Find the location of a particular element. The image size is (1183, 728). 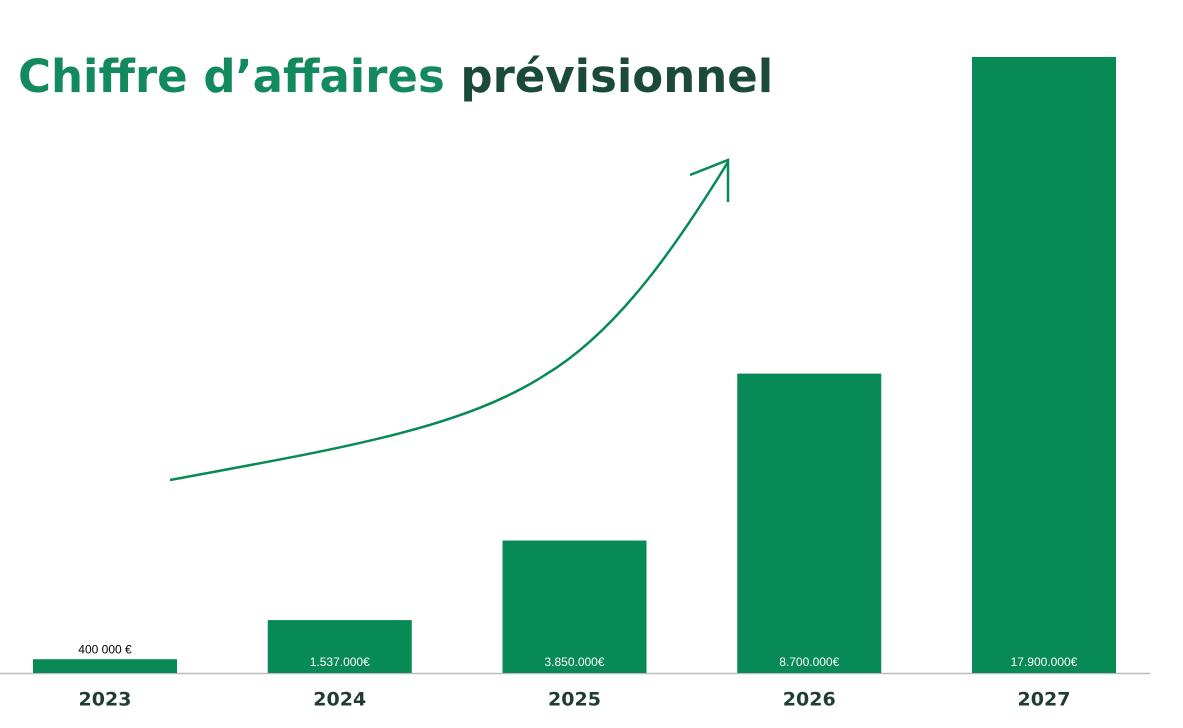

value-label: 3.850.000€ is located at coordinates (574, 662).